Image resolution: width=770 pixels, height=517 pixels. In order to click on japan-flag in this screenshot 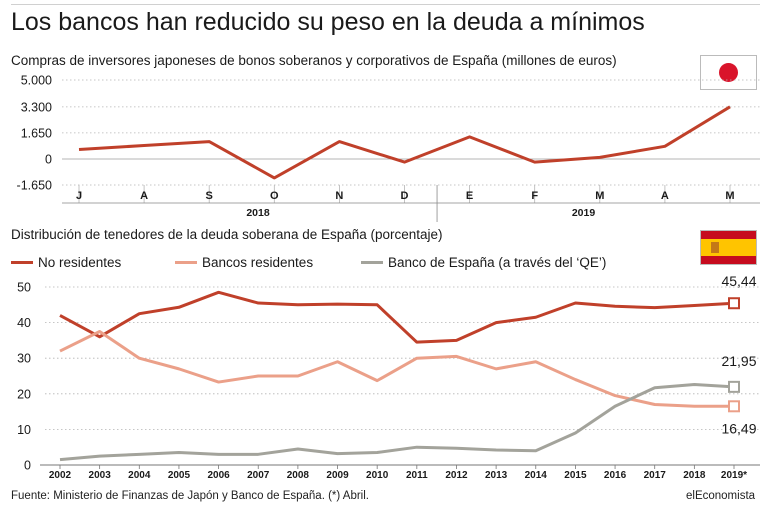, I will do `click(728, 72)`.